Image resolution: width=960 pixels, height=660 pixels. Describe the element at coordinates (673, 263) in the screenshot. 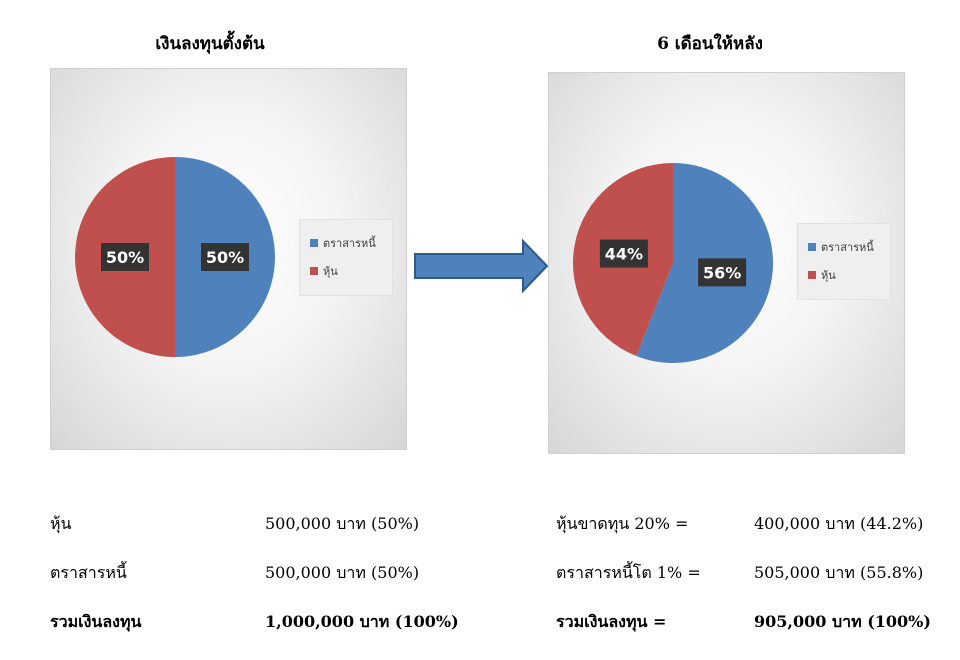

I see `pie-after-6-months: 56% 44%` at that location.